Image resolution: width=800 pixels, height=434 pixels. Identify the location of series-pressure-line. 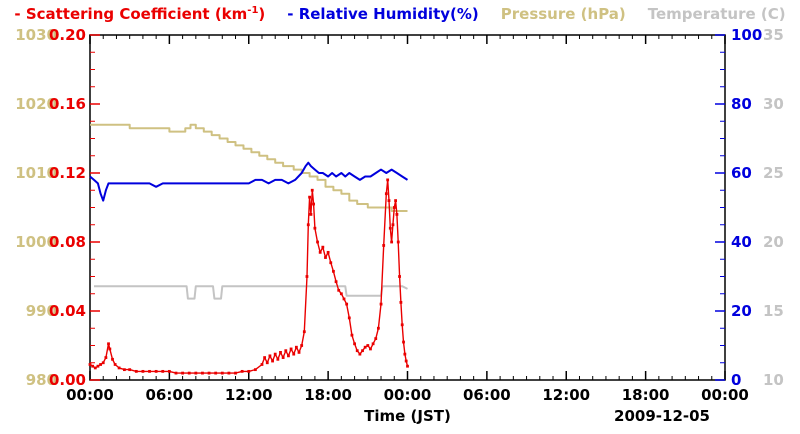
(249, 167).